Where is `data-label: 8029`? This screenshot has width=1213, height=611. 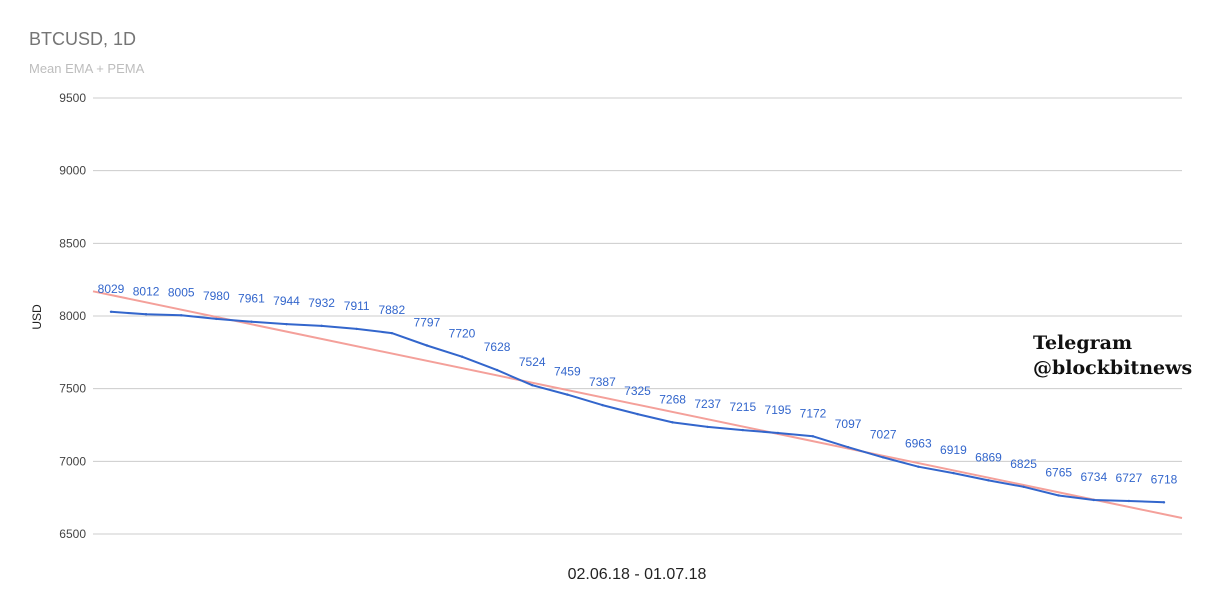
data-label: 8029 is located at coordinates (111, 289).